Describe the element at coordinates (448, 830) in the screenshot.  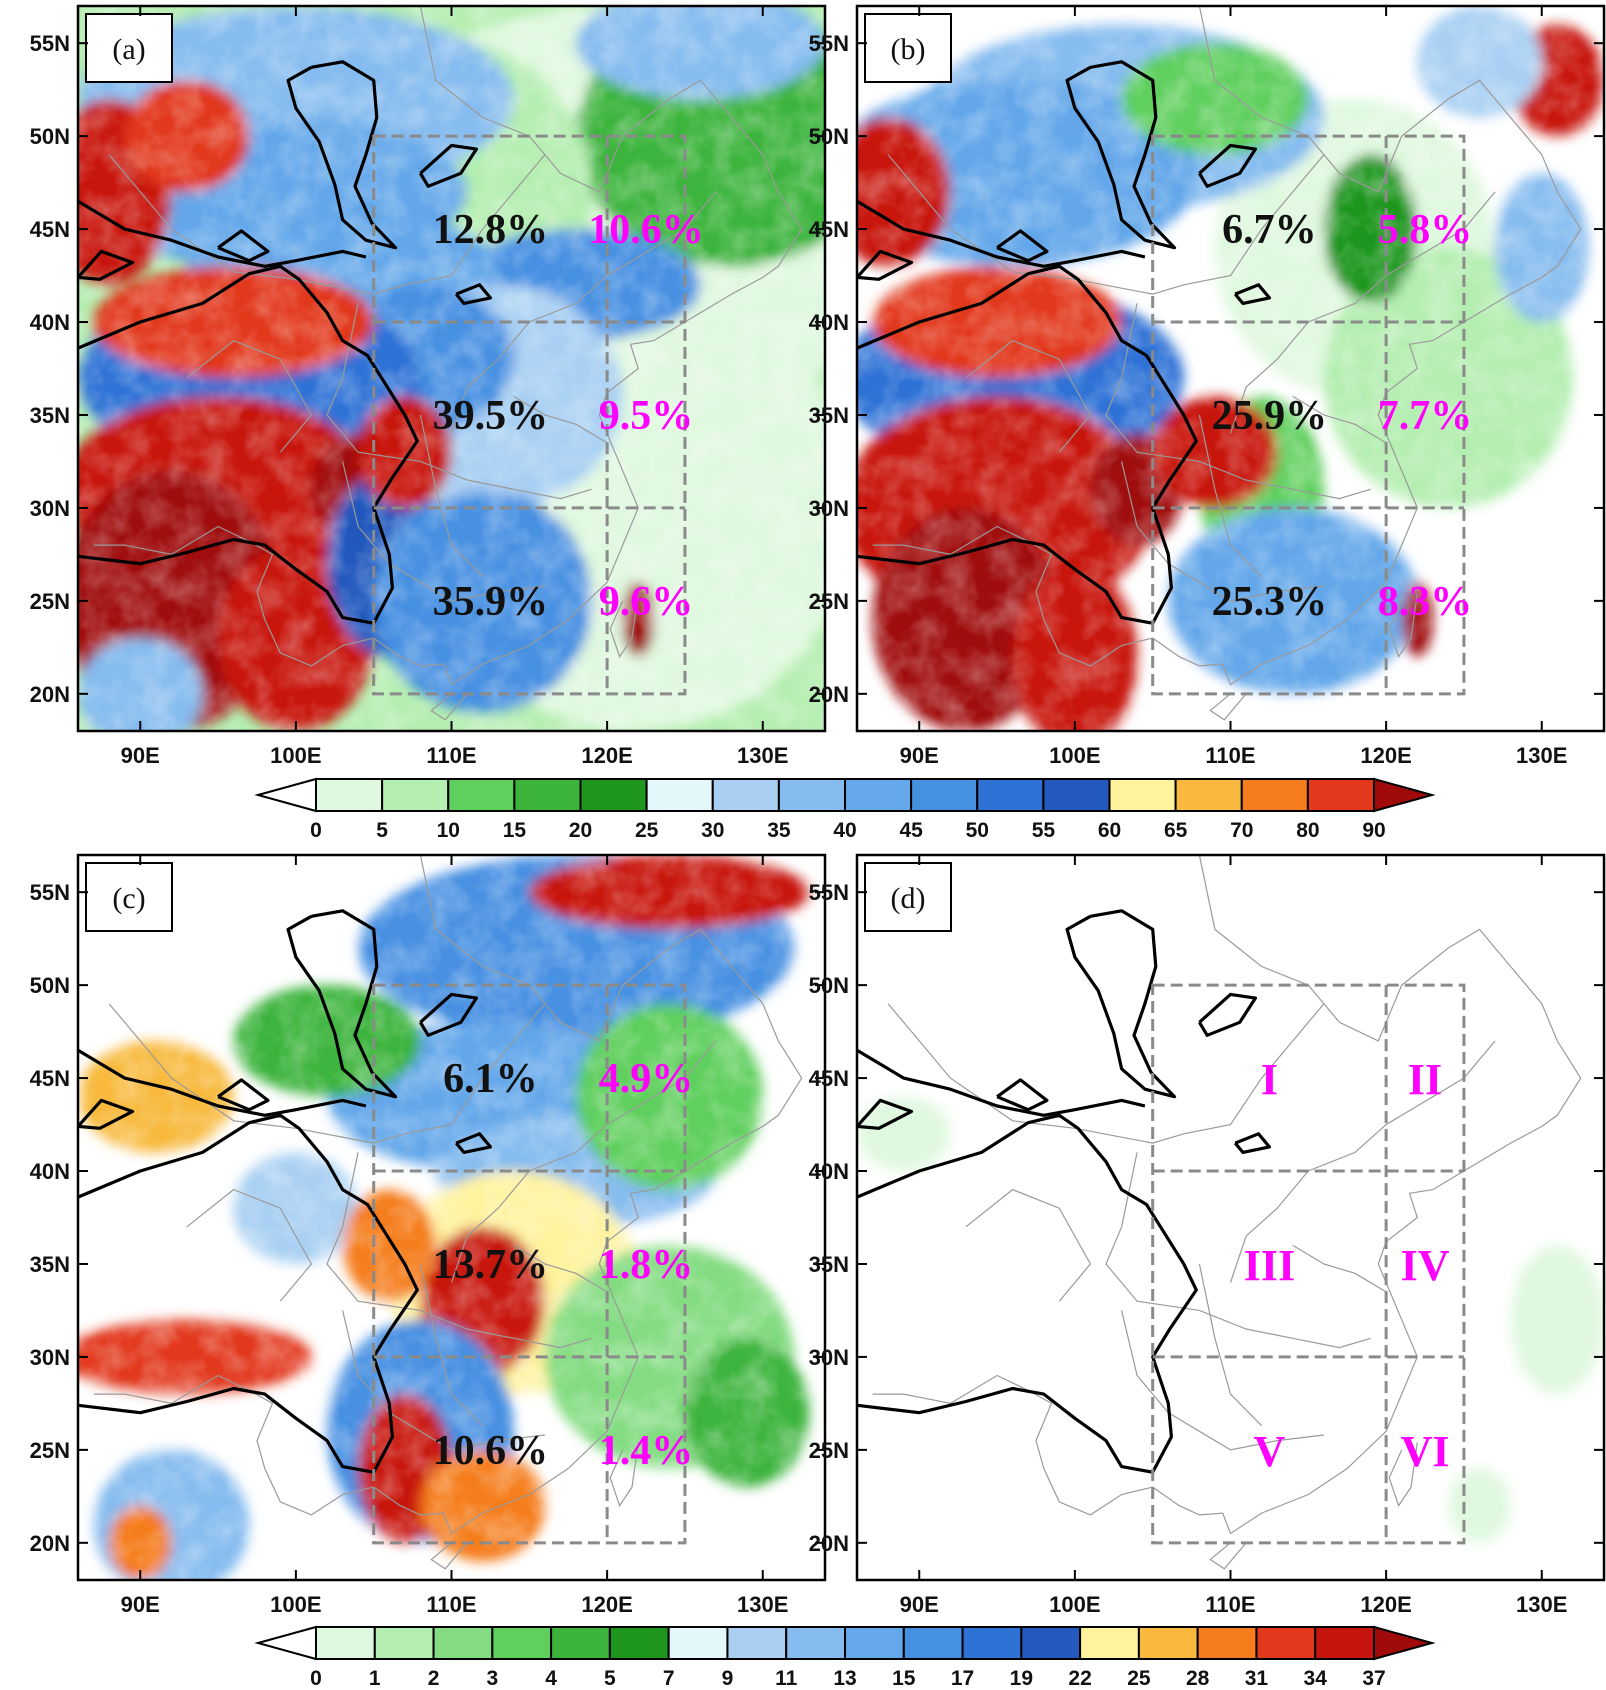
I see `colorbar-label: 10` at that location.